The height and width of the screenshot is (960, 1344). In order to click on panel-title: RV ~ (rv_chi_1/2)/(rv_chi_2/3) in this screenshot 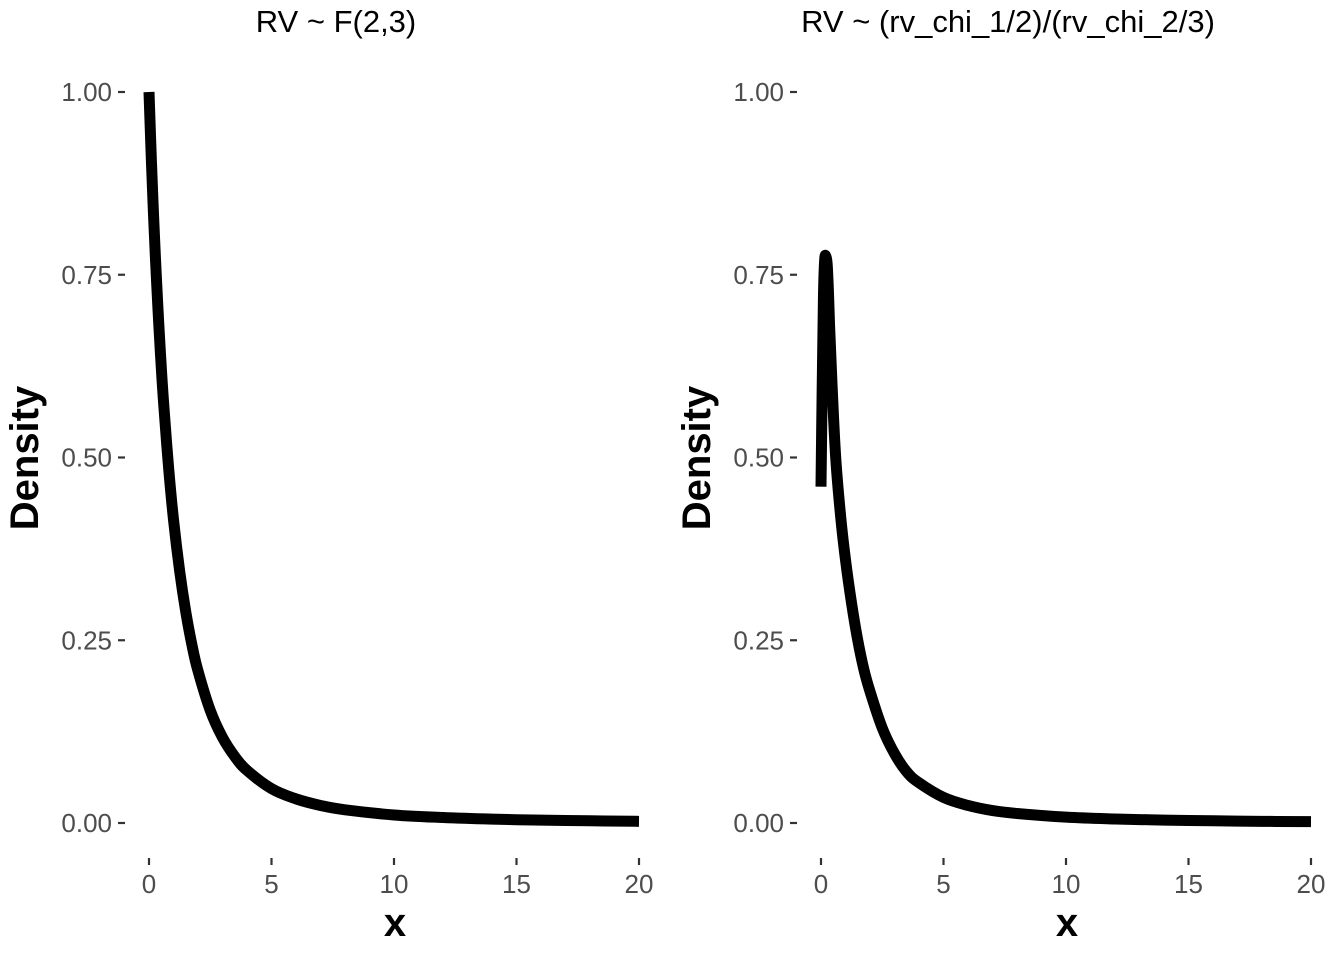, I will do `click(1008, 21)`.